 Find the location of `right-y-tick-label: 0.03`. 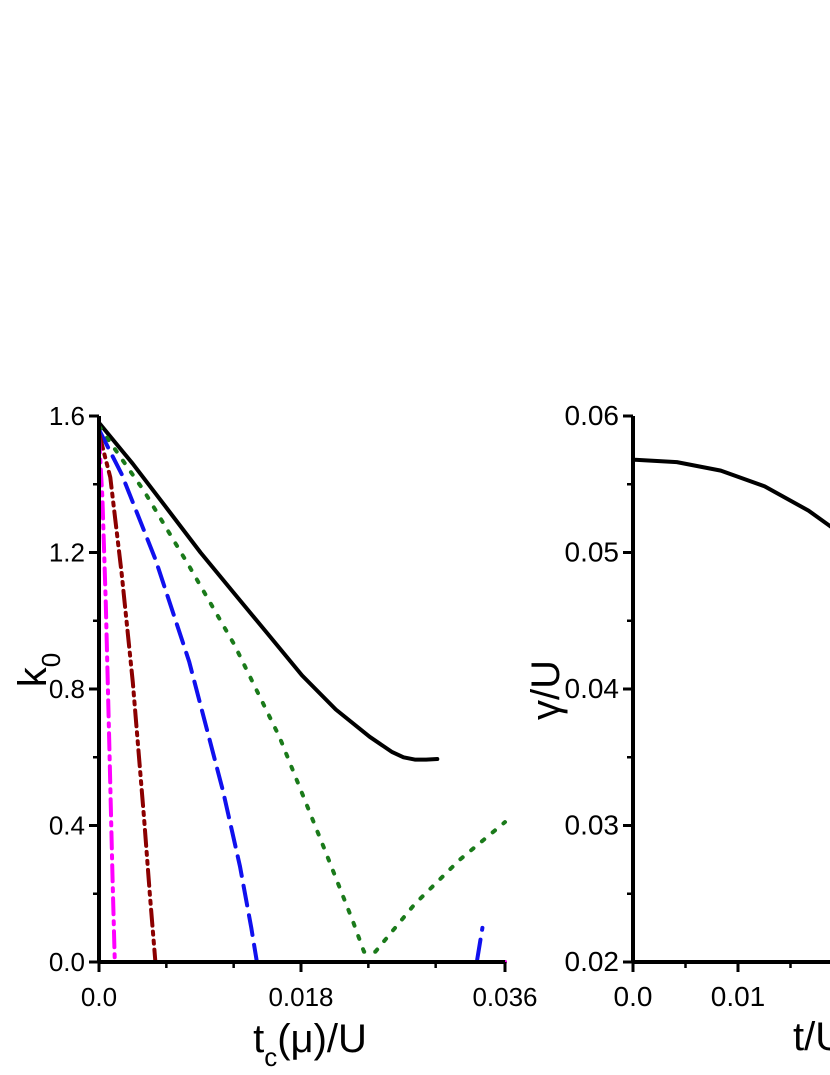

right-y-tick-label: 0.03 is located at coordinates (592, 825).